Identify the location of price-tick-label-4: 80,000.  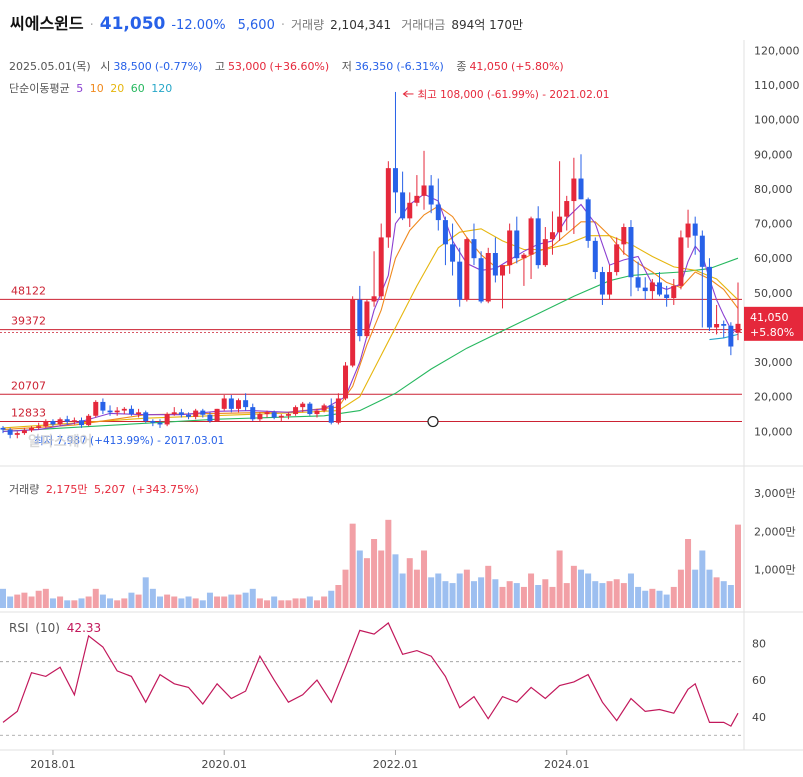
(773, 189).